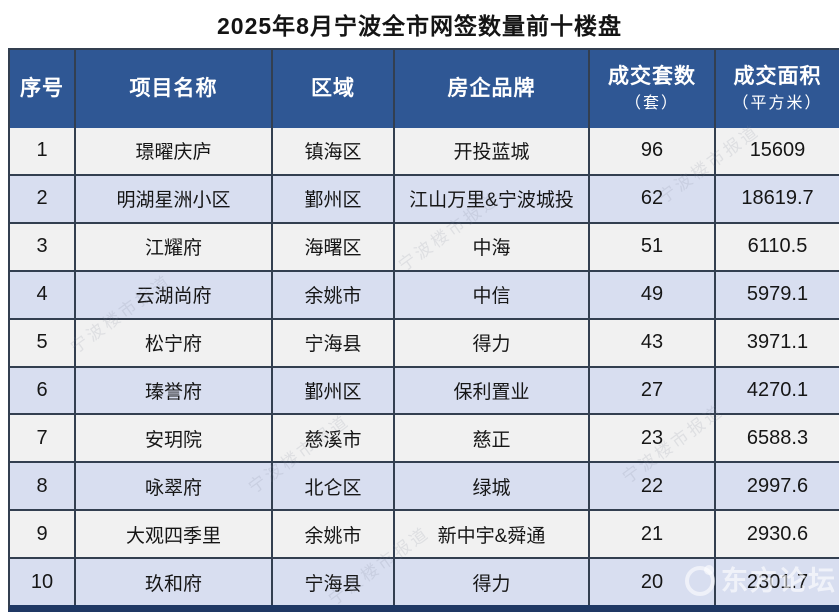  I want to click on table-row: 9 大观四季里 余姚市 新中宇&舜通 21 2930.6, so click(424, 535).